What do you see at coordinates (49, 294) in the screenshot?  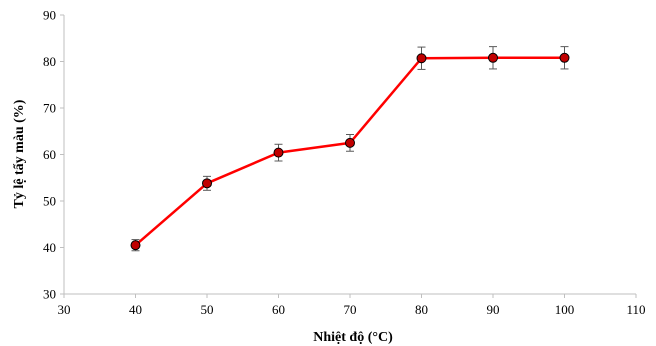 I see `y-tick-label: 30` at bounding box center [49, 294].